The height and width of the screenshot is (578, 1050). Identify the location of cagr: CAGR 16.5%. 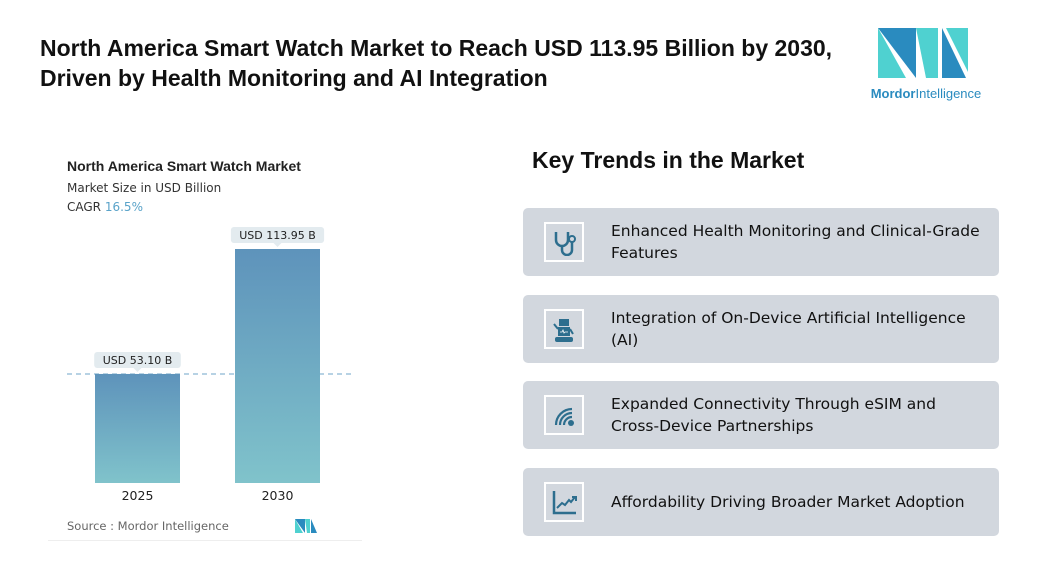
(105, 207).